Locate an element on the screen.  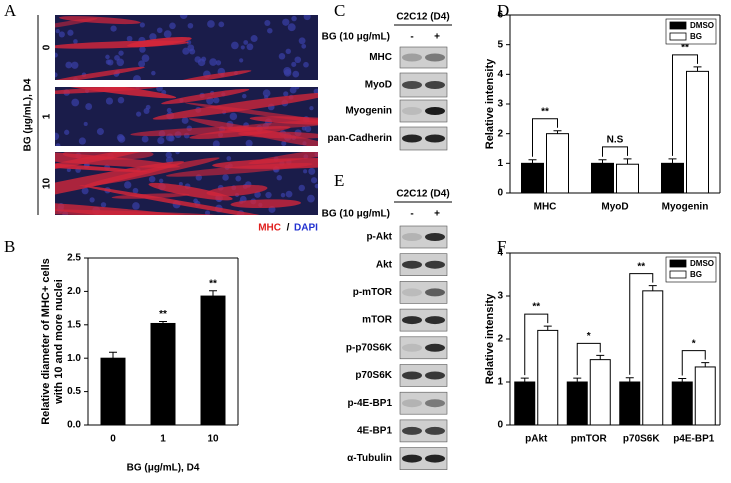
y-tick-label: 5 is located at coordinates (500, 44).